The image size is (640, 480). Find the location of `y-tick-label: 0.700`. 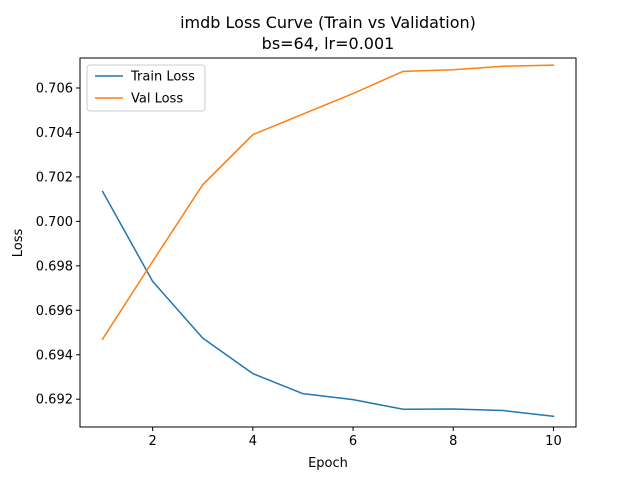

y-tick-label: 0.700 is located at coordinates (54, 222).